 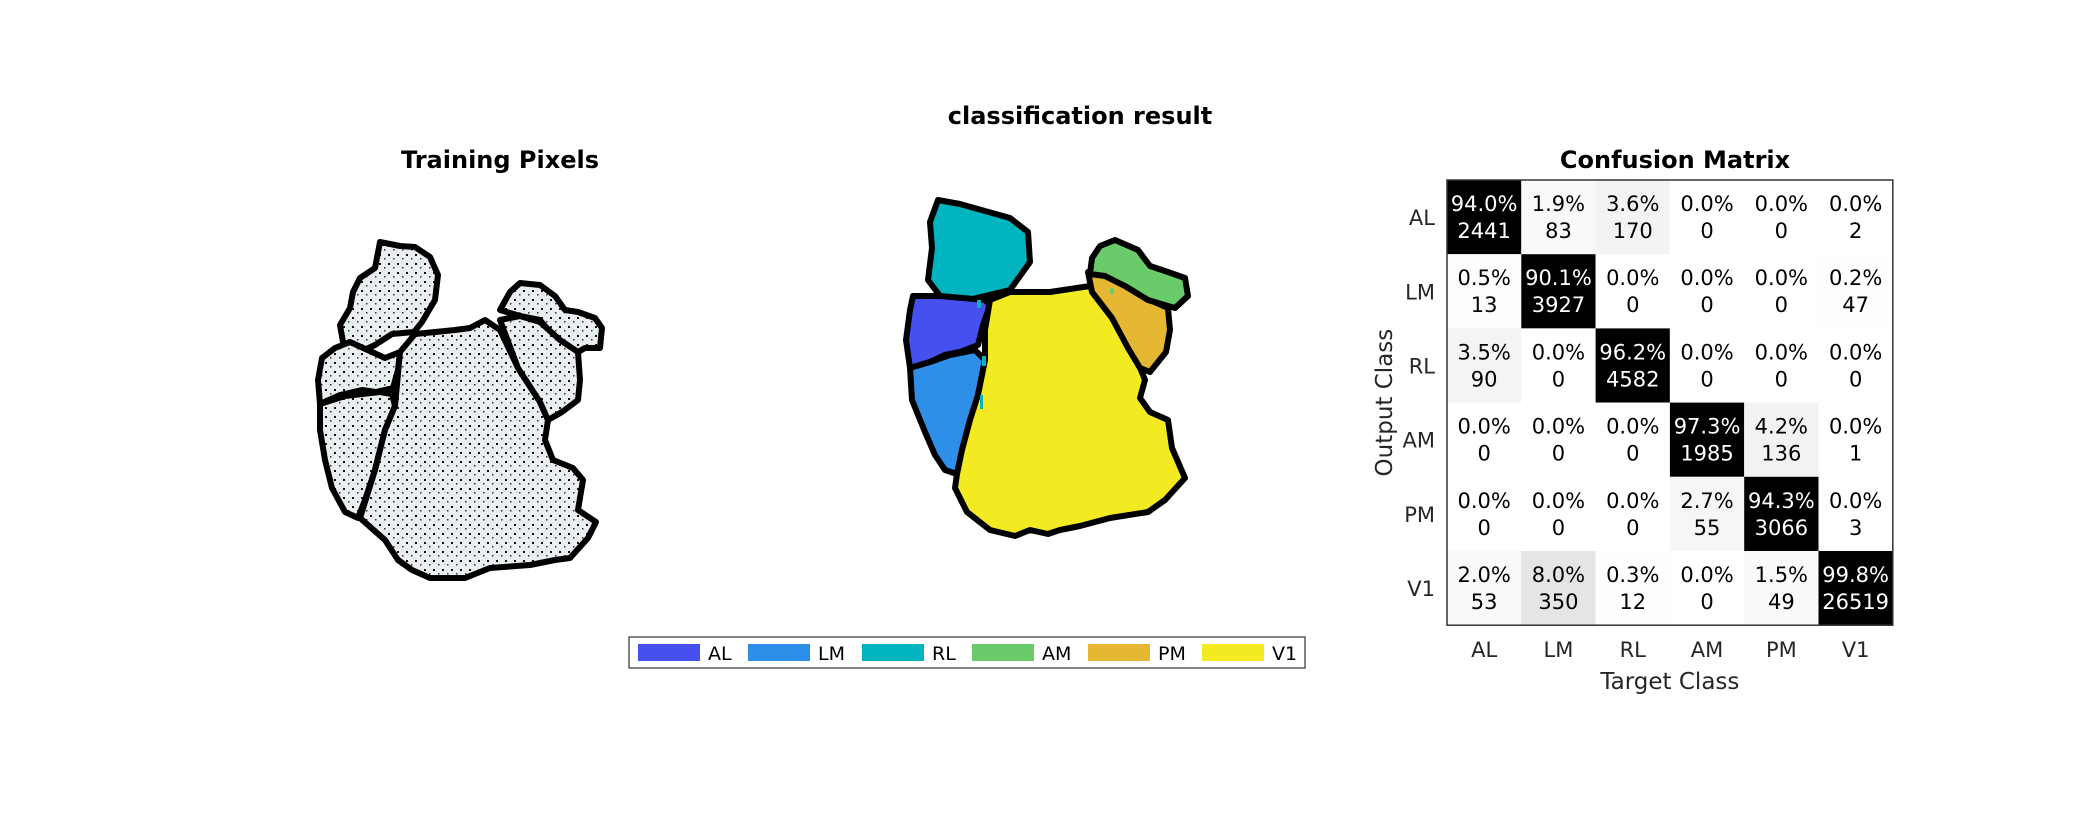 I want to click on cm-cell-percent: 2.7%, so click(x=1706, y=501).